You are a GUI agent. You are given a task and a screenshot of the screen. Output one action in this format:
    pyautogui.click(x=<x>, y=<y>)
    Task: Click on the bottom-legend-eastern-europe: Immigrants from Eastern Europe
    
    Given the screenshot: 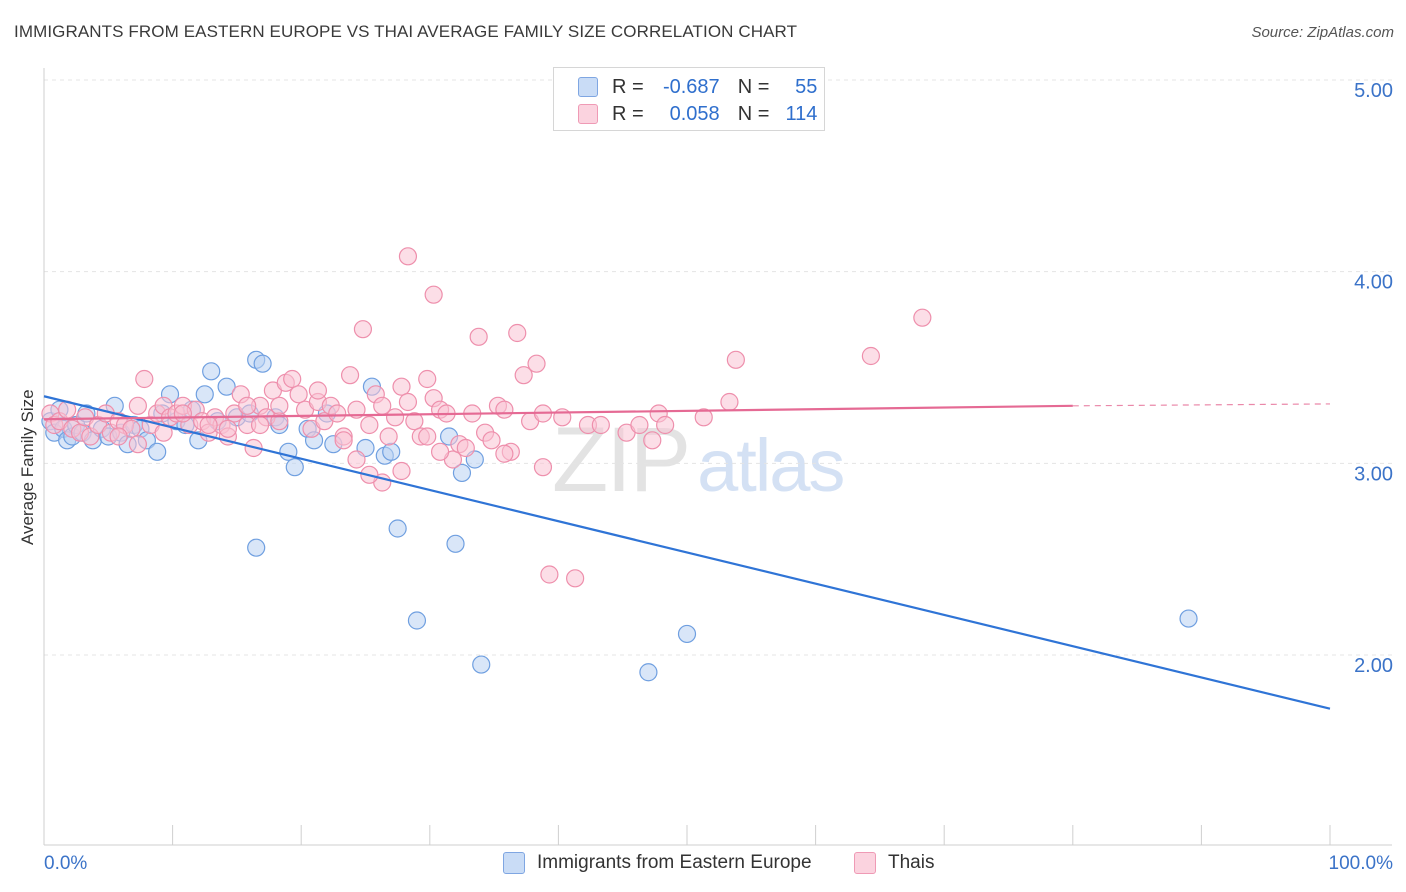 What is the action you would take?
    pyautogui.click(x=657, y=863)
    